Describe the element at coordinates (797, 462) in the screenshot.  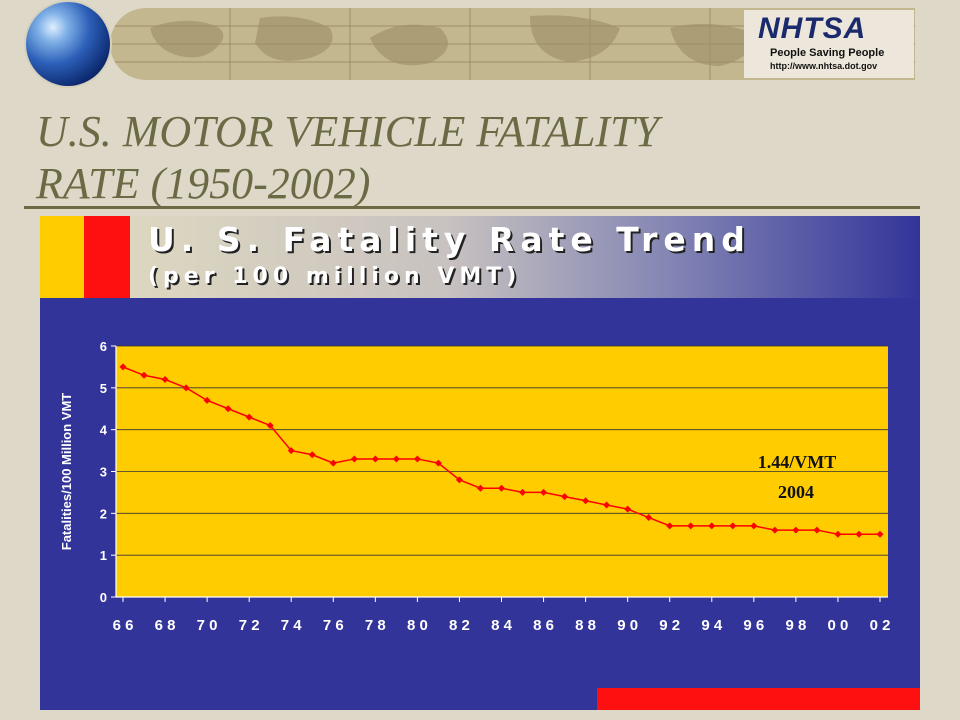
I see `annotation-rate: 1.44/VMT` at that location.